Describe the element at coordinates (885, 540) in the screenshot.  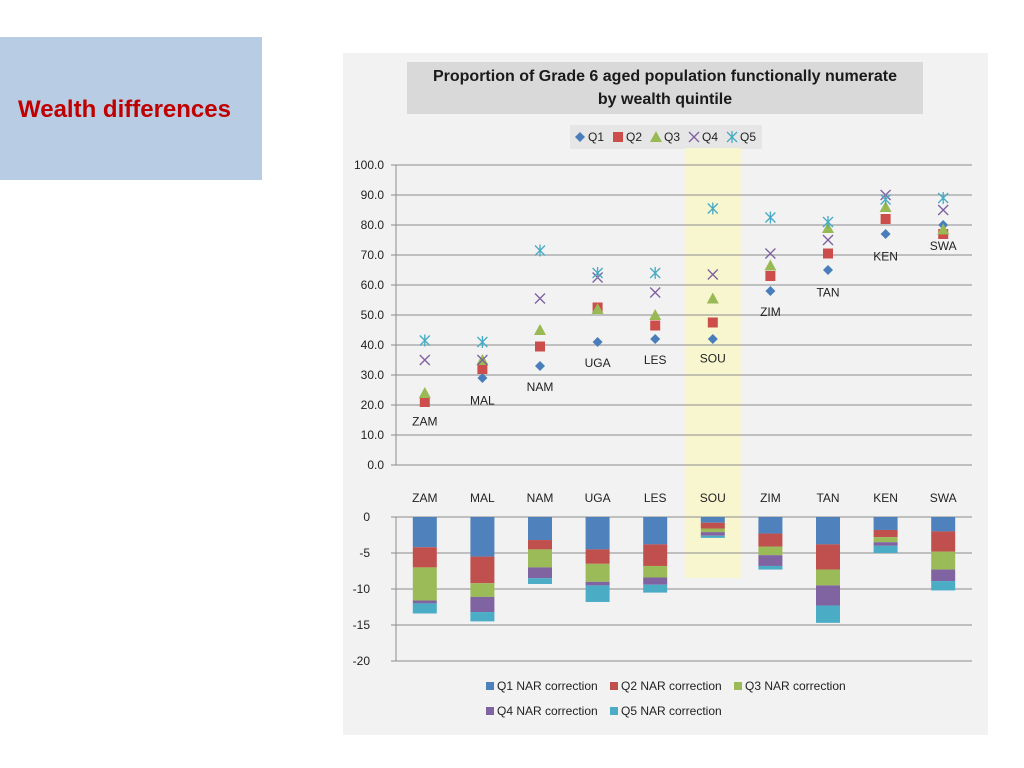
I see `bar-q3-ken` at that location.